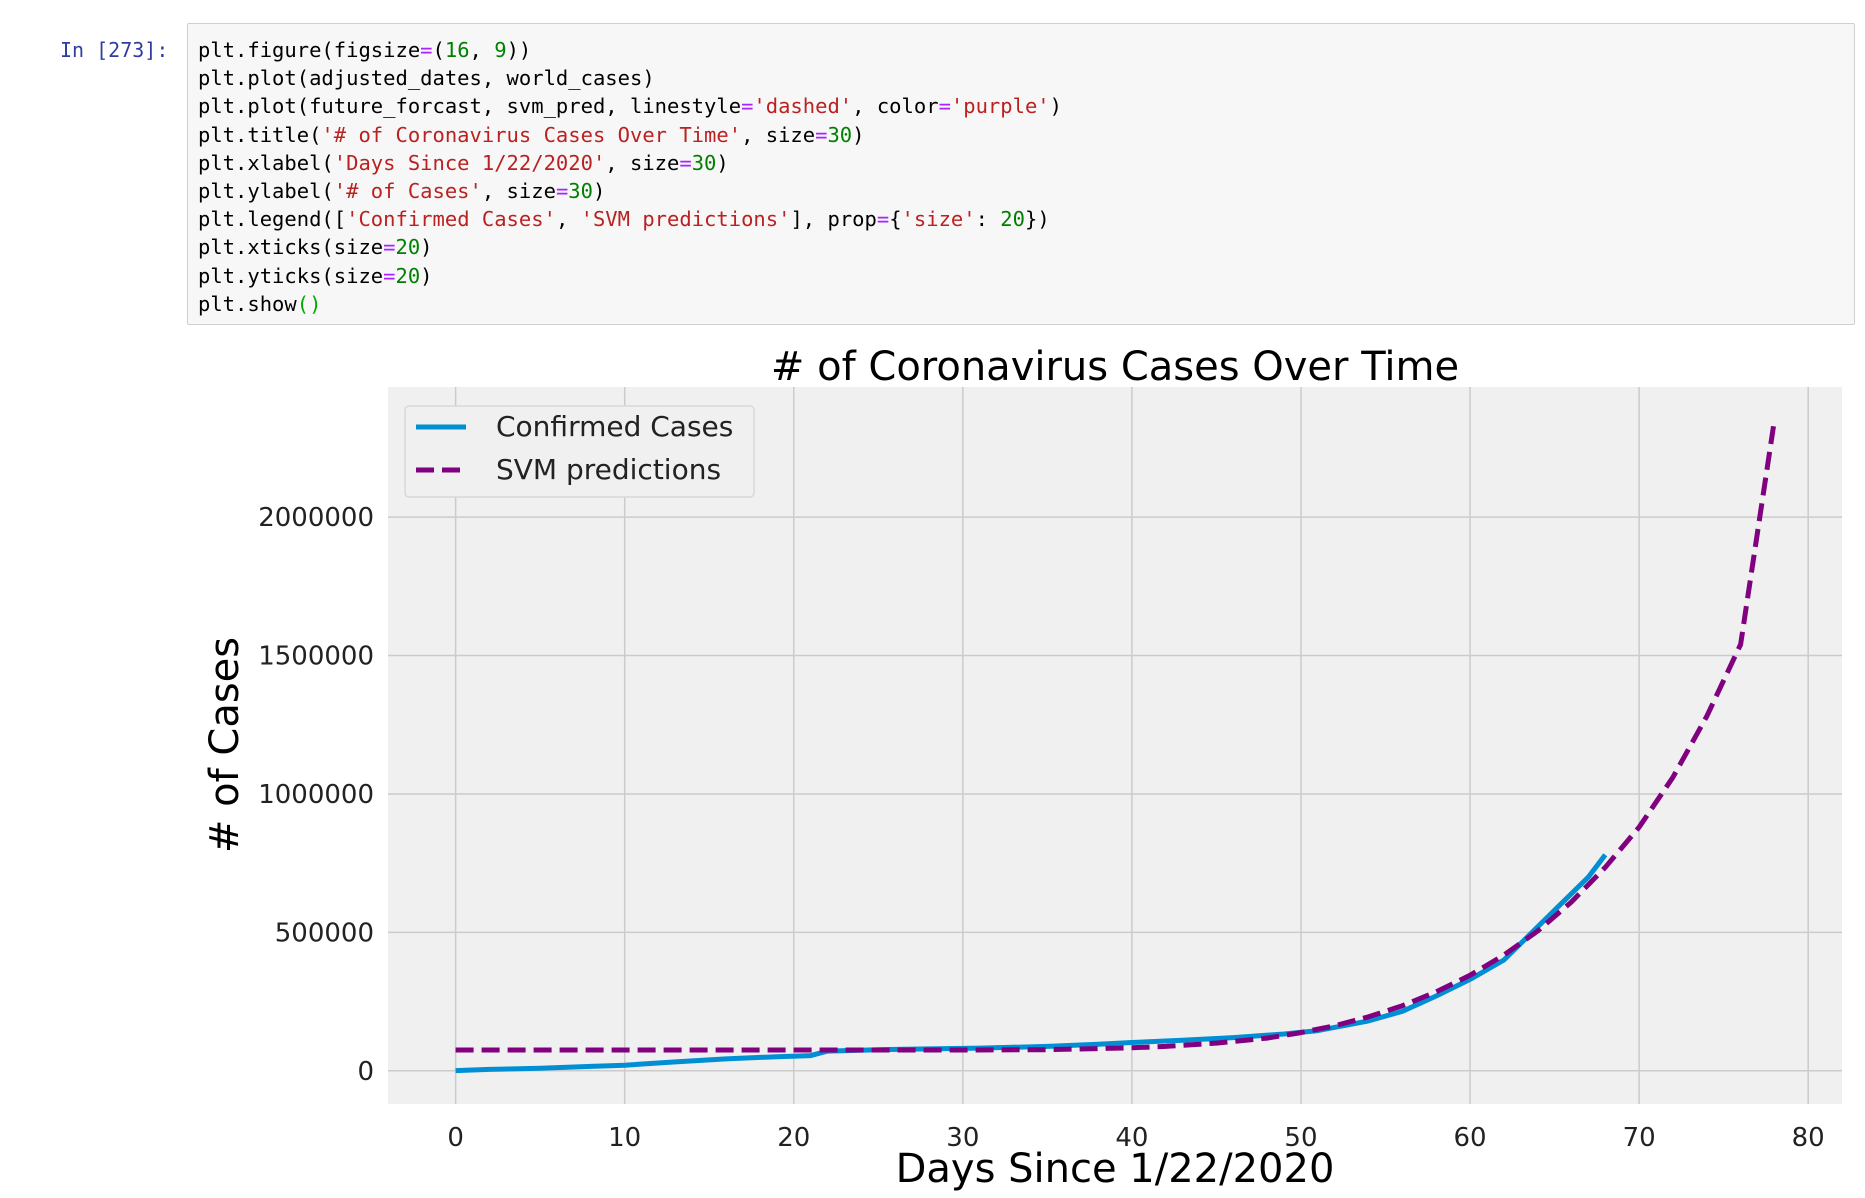  Describe the element at coordinates (519, 50) in the screenshot. I see `code-token: ))` at that location.